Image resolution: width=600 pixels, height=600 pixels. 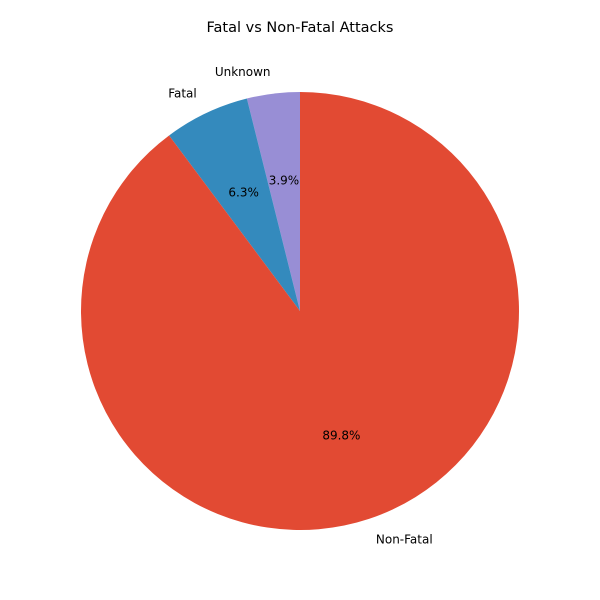 I want to click on slice-label-fatal: Fatal, so click(x=182, y=93).